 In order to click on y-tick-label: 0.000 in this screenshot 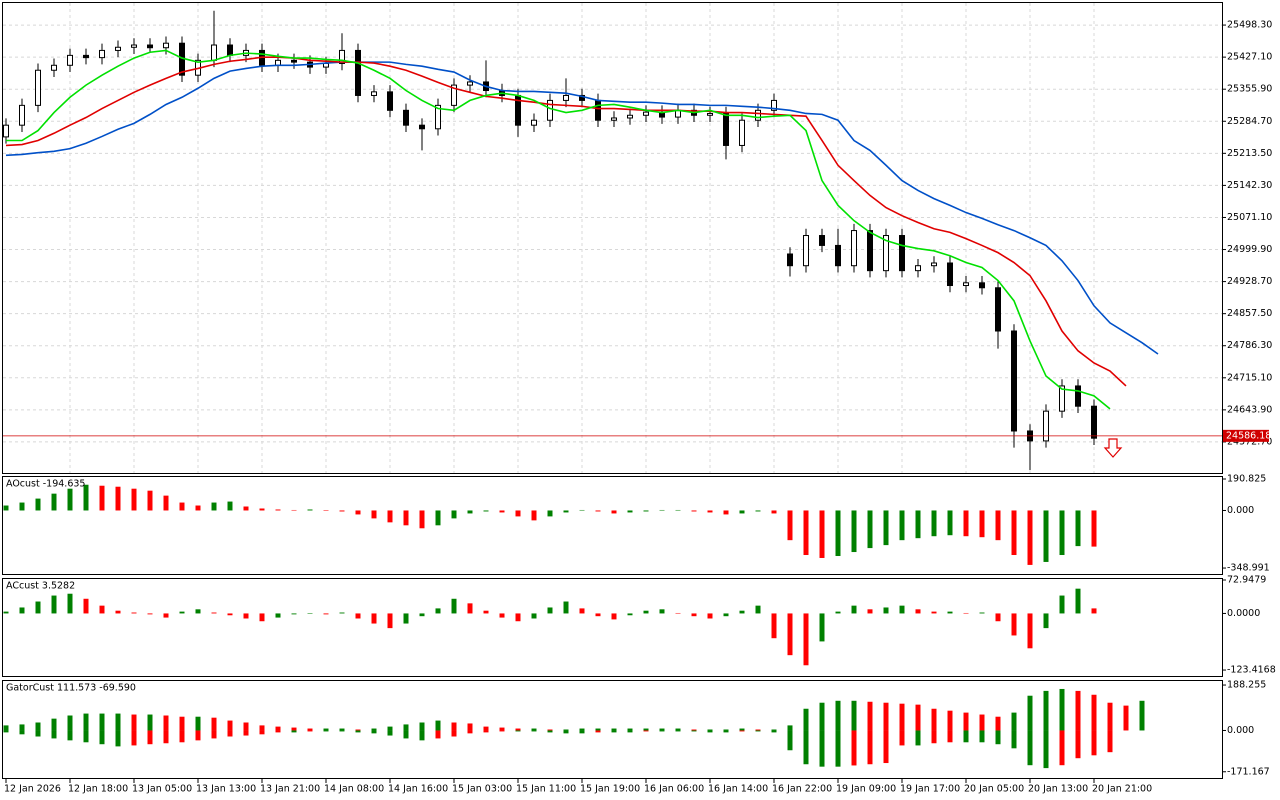, I will do `click(1240, 510)`.